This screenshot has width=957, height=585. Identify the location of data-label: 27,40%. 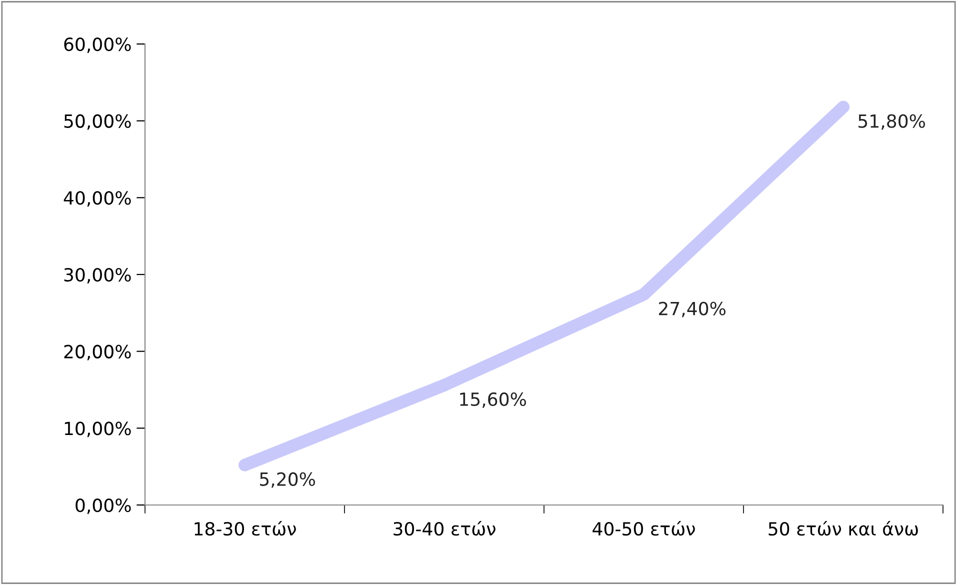
(692, 310).